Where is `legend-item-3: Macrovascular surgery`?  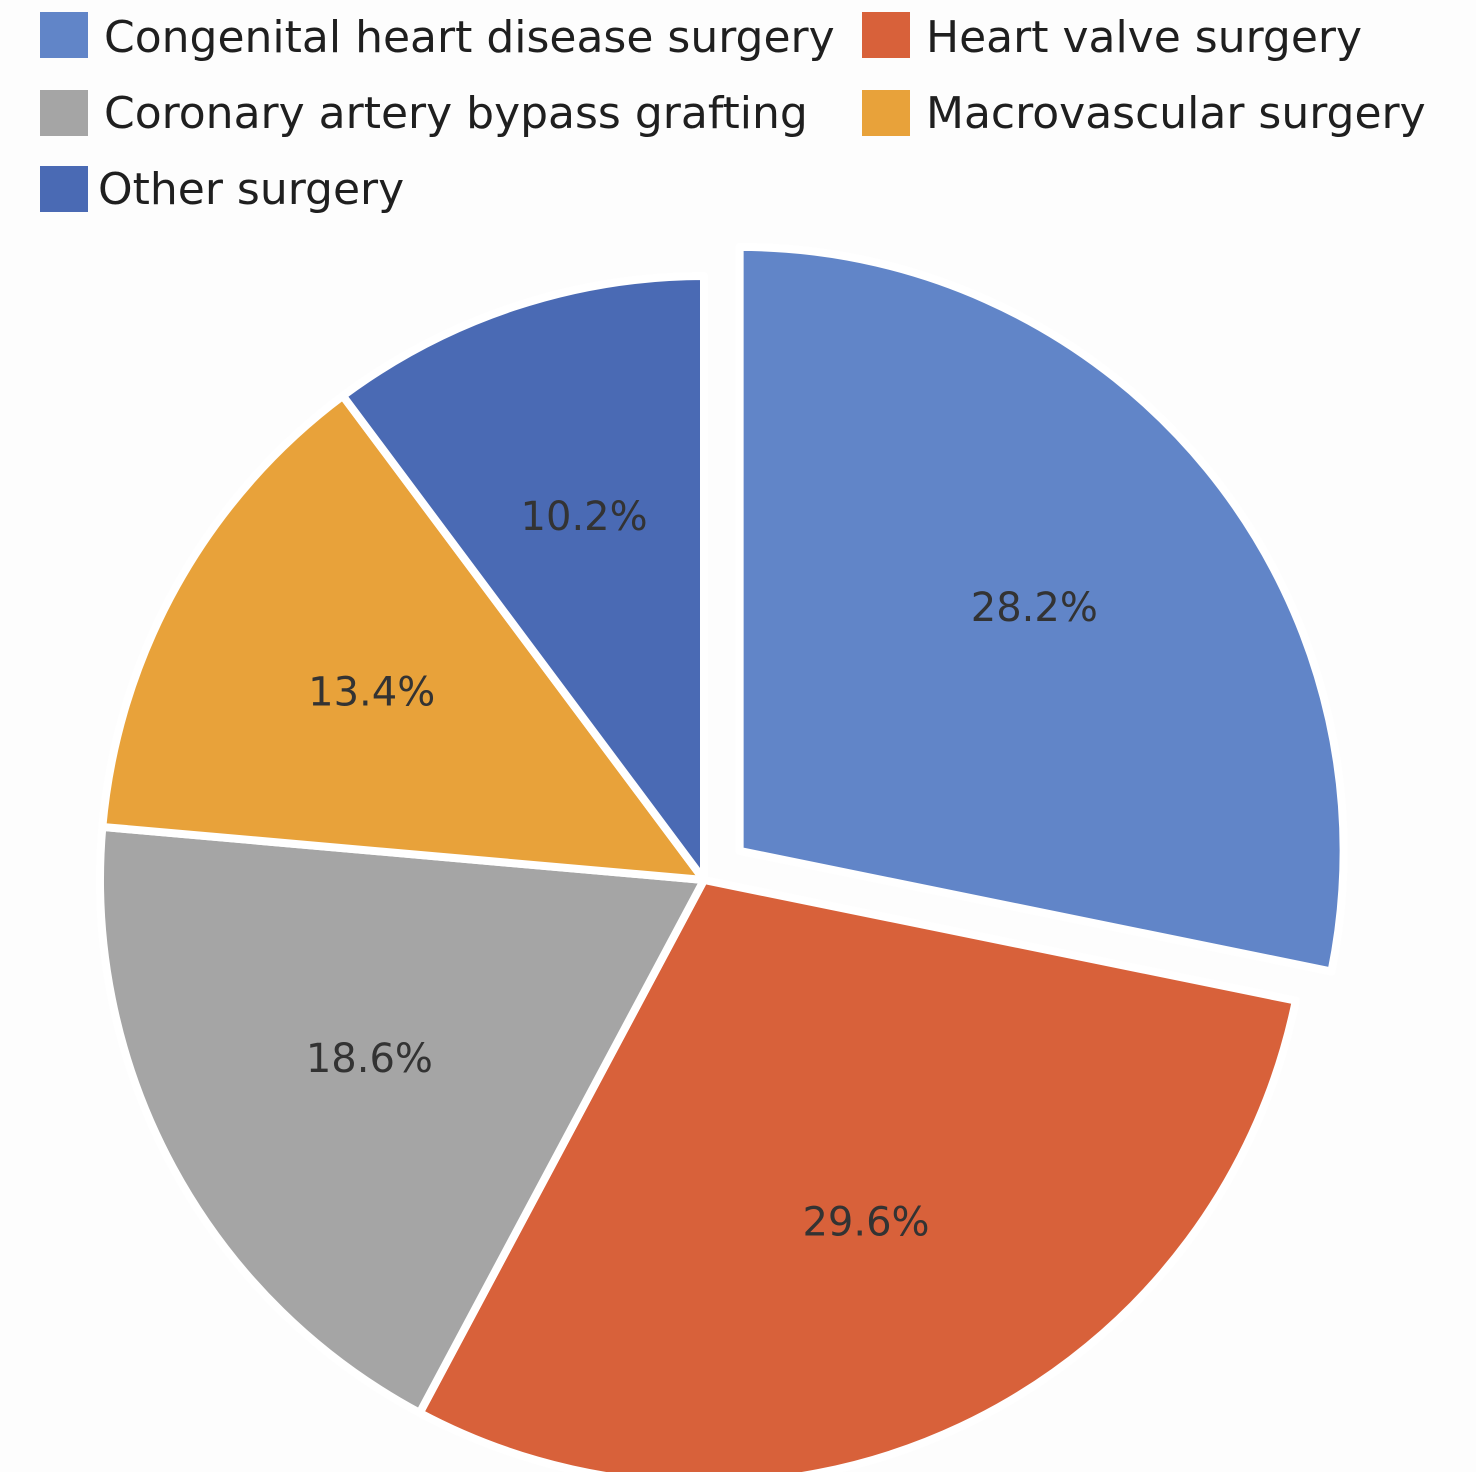
legend-item-3: Macrovascular surgery is located at coordinates (1144, 113).